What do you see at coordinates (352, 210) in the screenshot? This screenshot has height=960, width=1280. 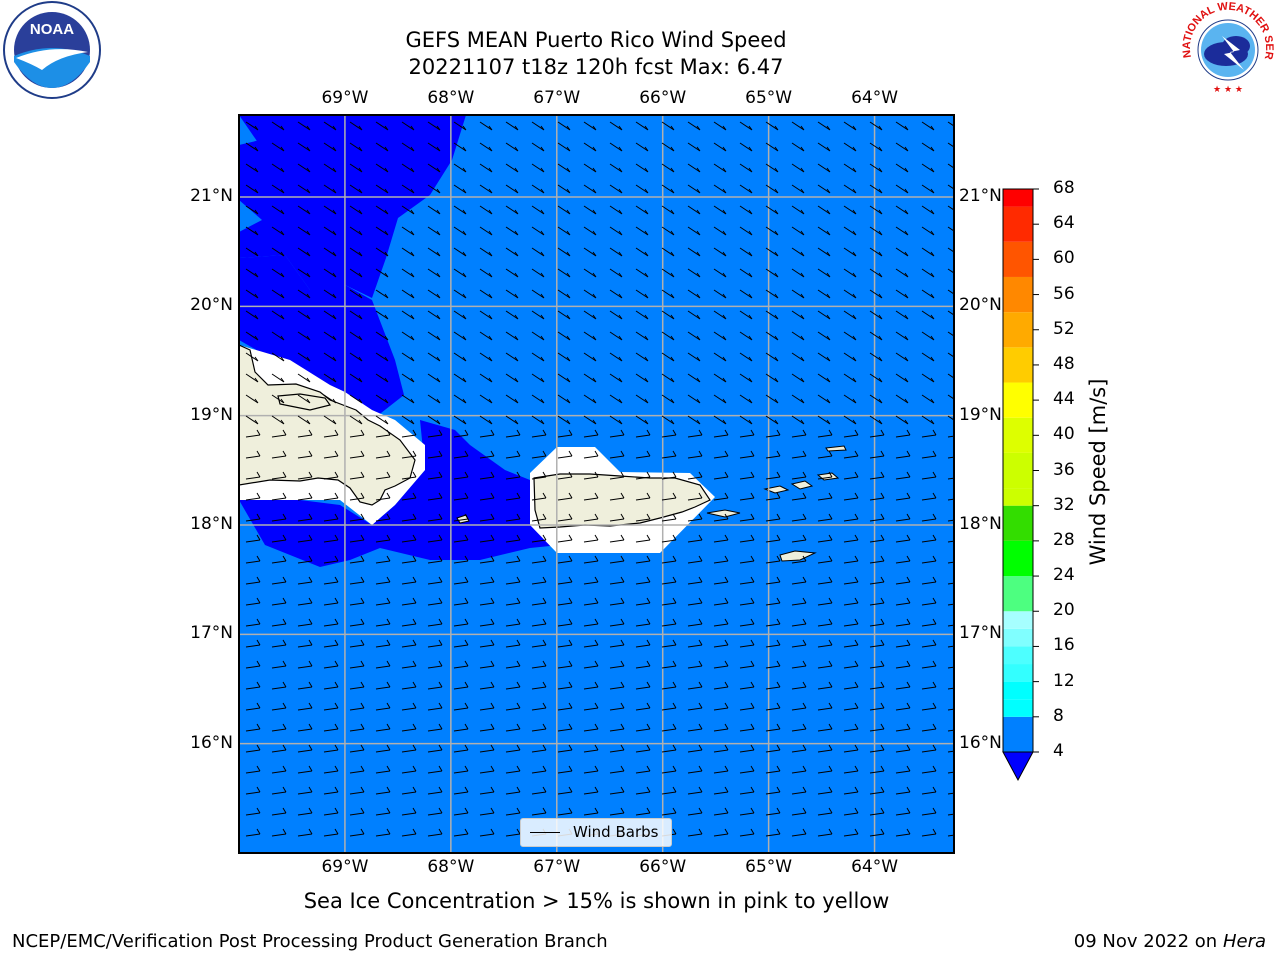 I see `low-wind-region-north` at bounding box center [352, 210].